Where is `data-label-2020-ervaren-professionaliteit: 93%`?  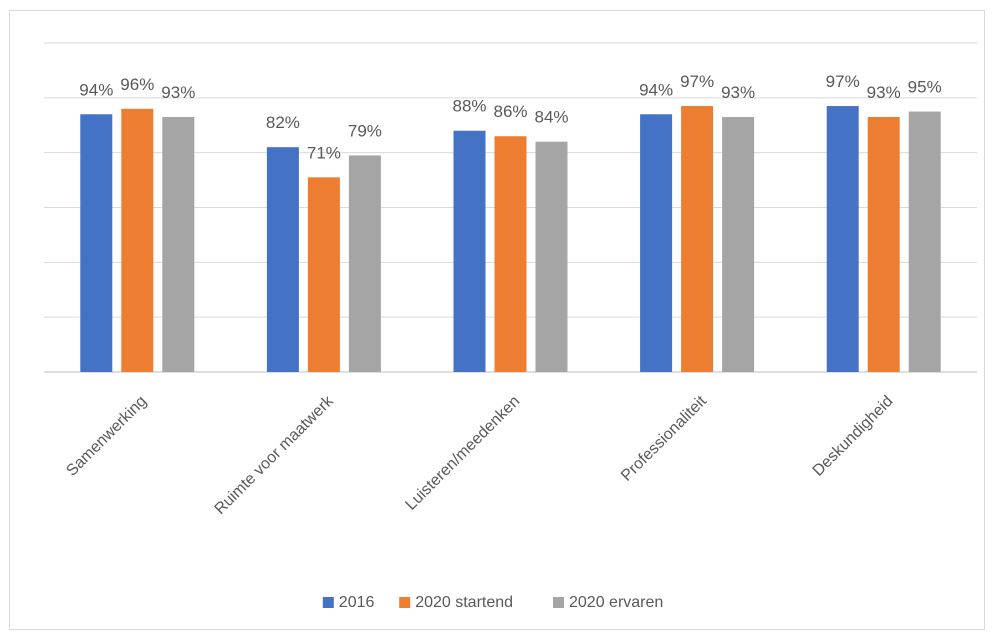
data-label-2020-ervaren-professionaliteit: 93% is located at coordinates (738, 92).